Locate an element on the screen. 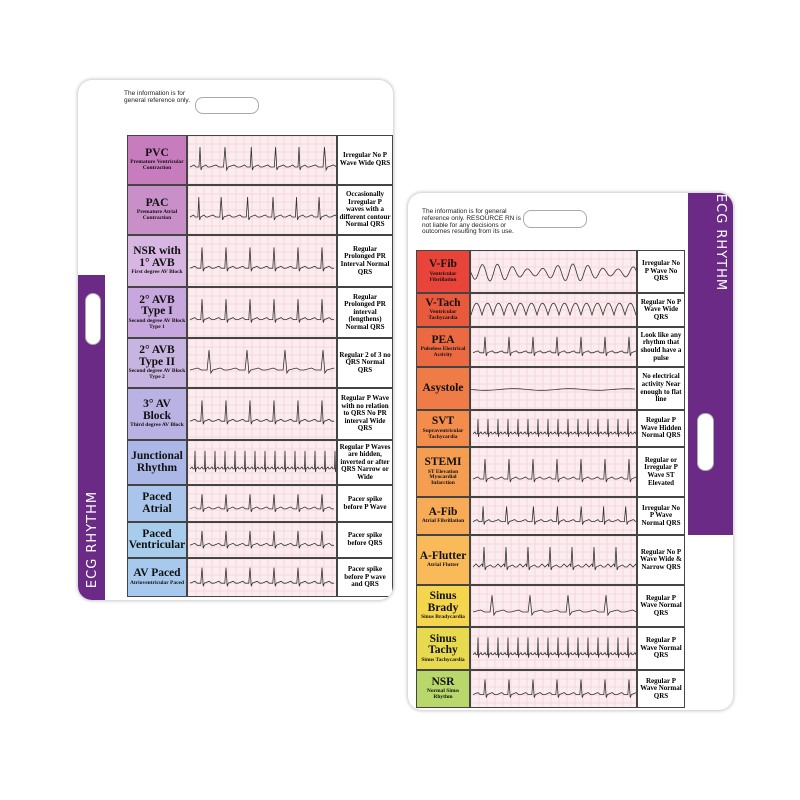 The width and height of the screenshot is (800, 800). rhythm-subtitle: Premature Atrial Contraction is located at coordinates (157, 215).